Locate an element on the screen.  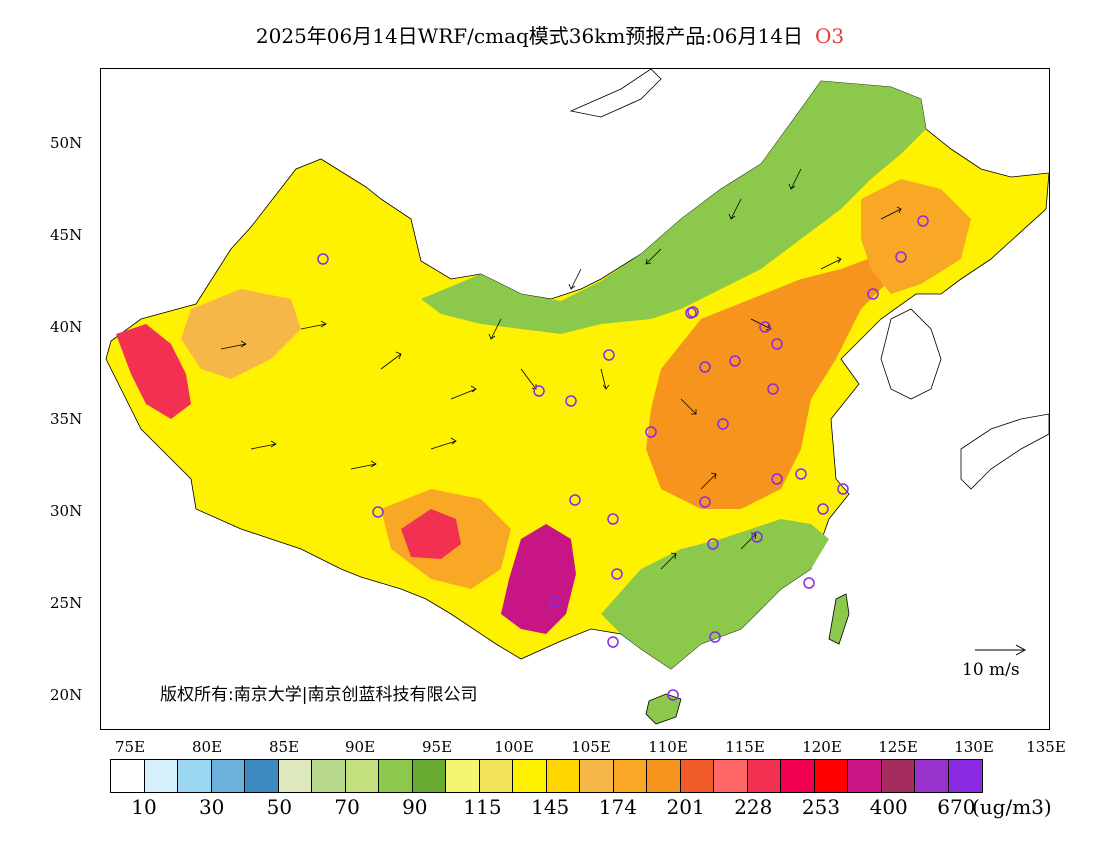
lat-label-45: 45N is located at coordinates (66, 235).